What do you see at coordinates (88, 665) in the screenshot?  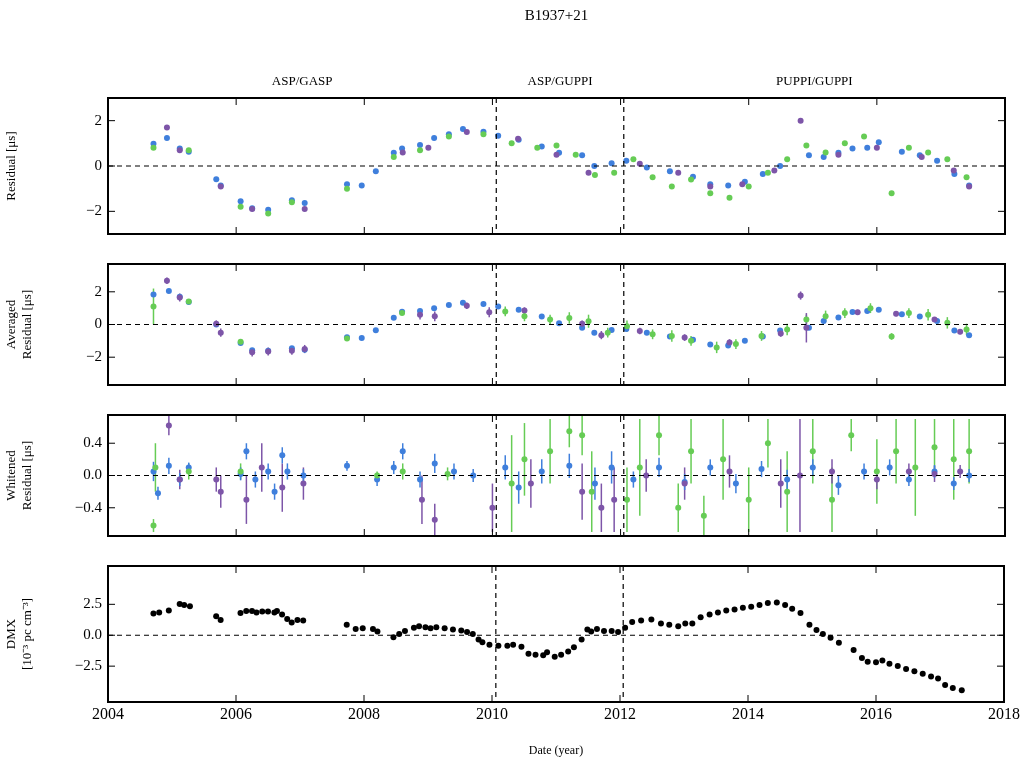 I see `y-tick-label: −2.5` at bounding box center [88, 665].